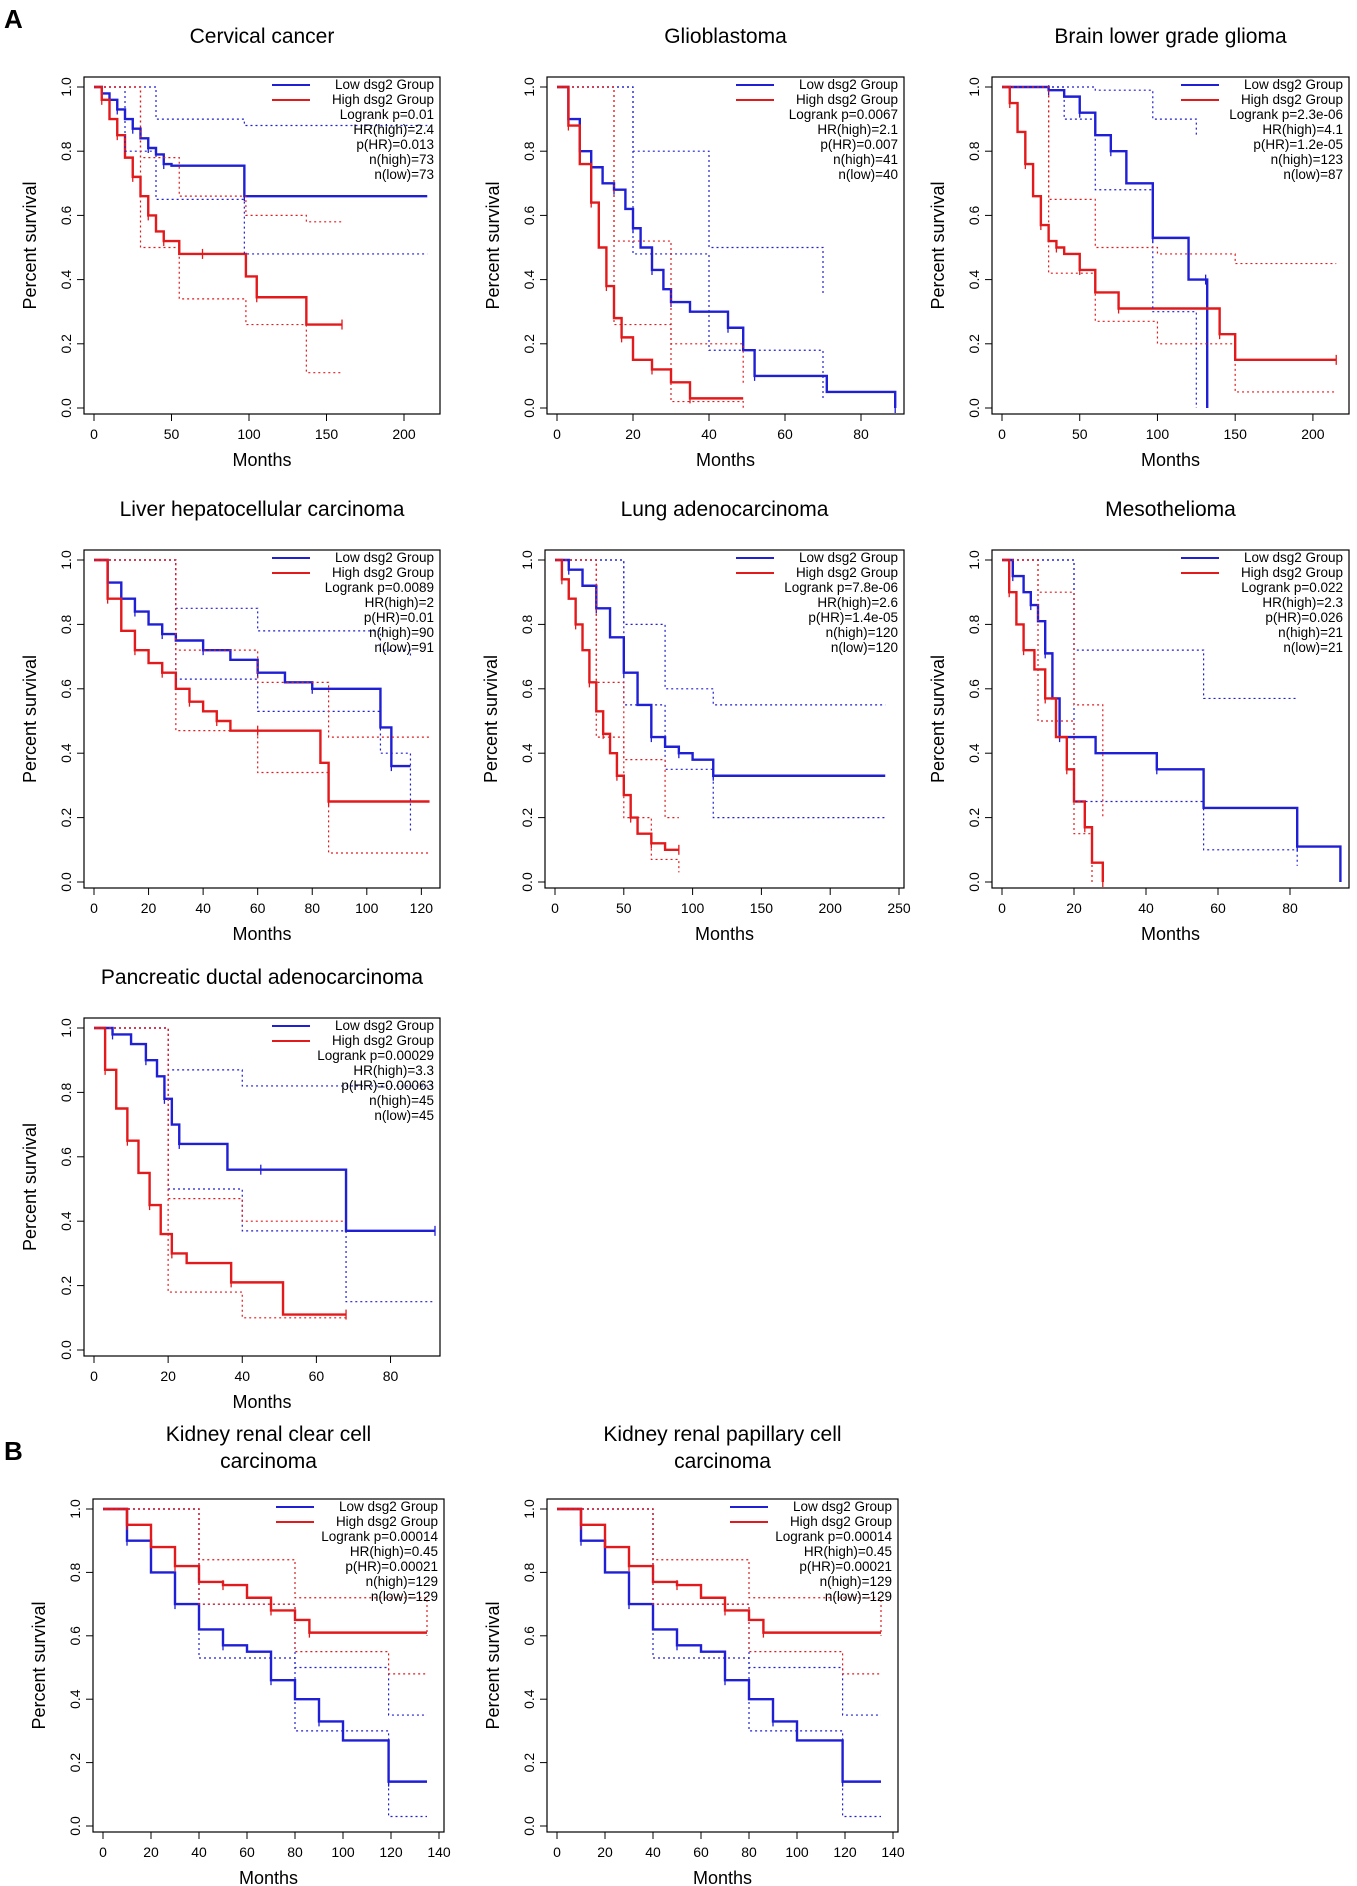 Image resolution: width=1357 pixels, height=1886 pixels. Describe the element at coordinates (262, 36) in the screenshot. I see `chart-title: Cervical cancer` at that location.